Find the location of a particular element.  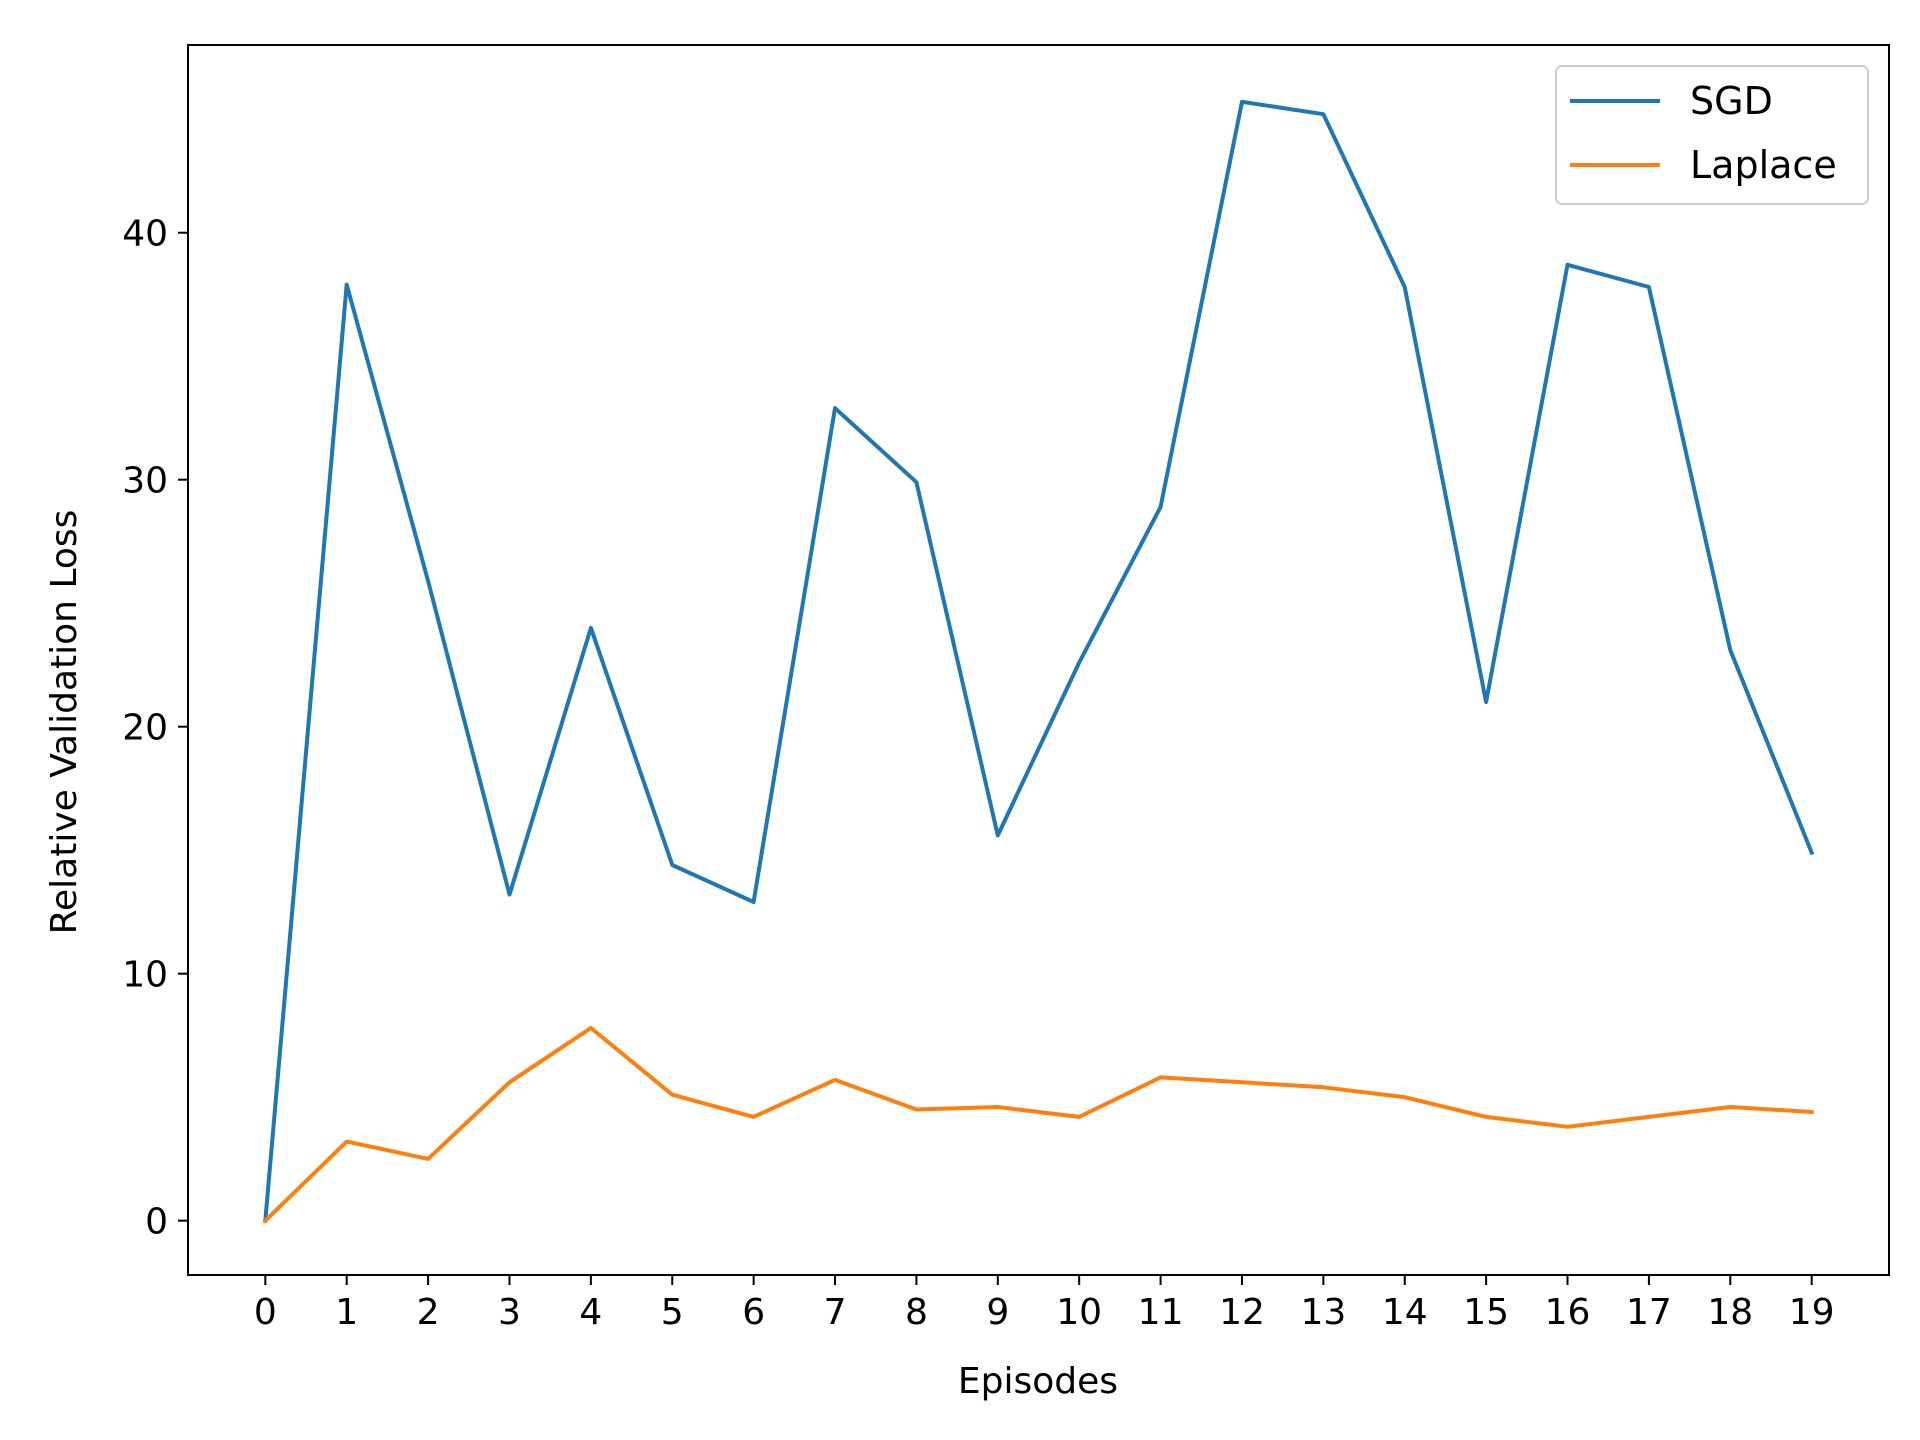

x-tick-label: 13 is located at coordinates (1323, 1312).